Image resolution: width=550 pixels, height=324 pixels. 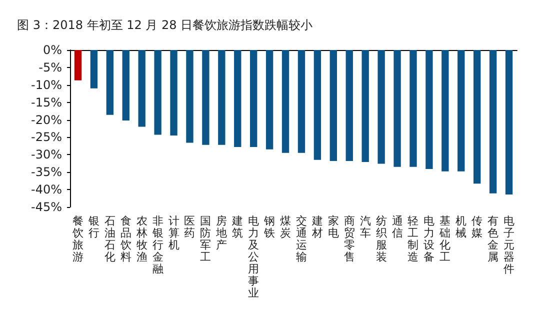 What do you see at coordinates (237, 227) in the screenshot?
I see `x-tick-label: 建筑` at bounding box center [237, 227].